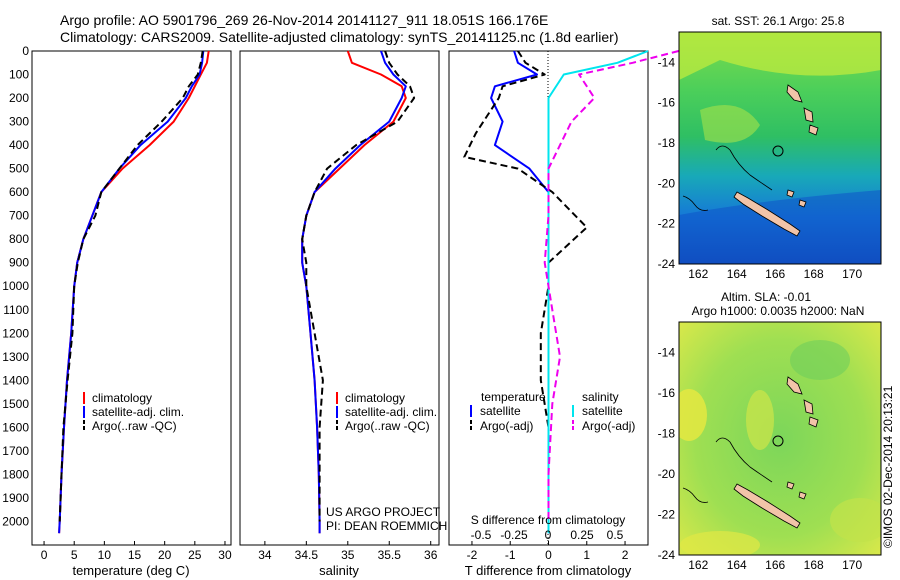 The image size is (900, 580). I want to click on x-tick-label: 35.5, so click(390, 555).